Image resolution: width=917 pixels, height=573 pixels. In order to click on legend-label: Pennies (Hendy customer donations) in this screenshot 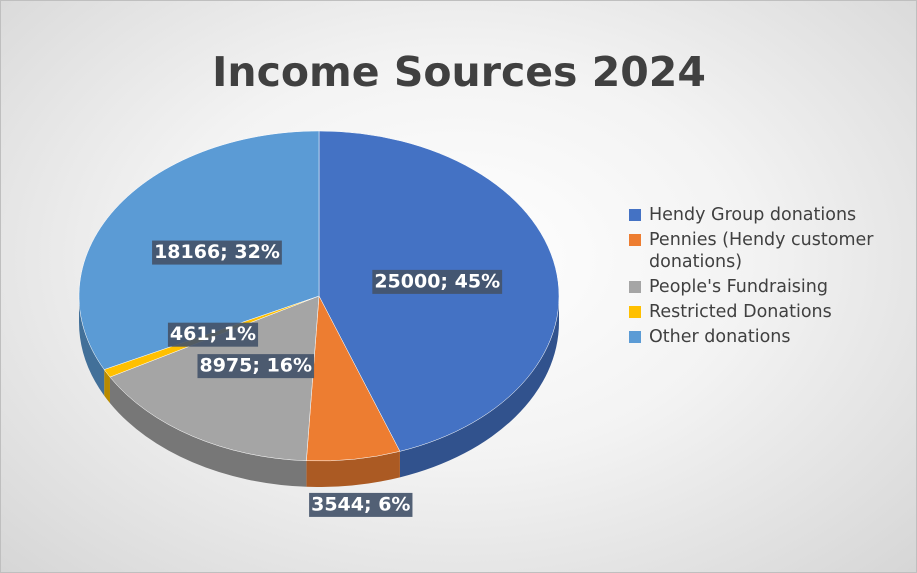, I will do `click(761, 251)`.